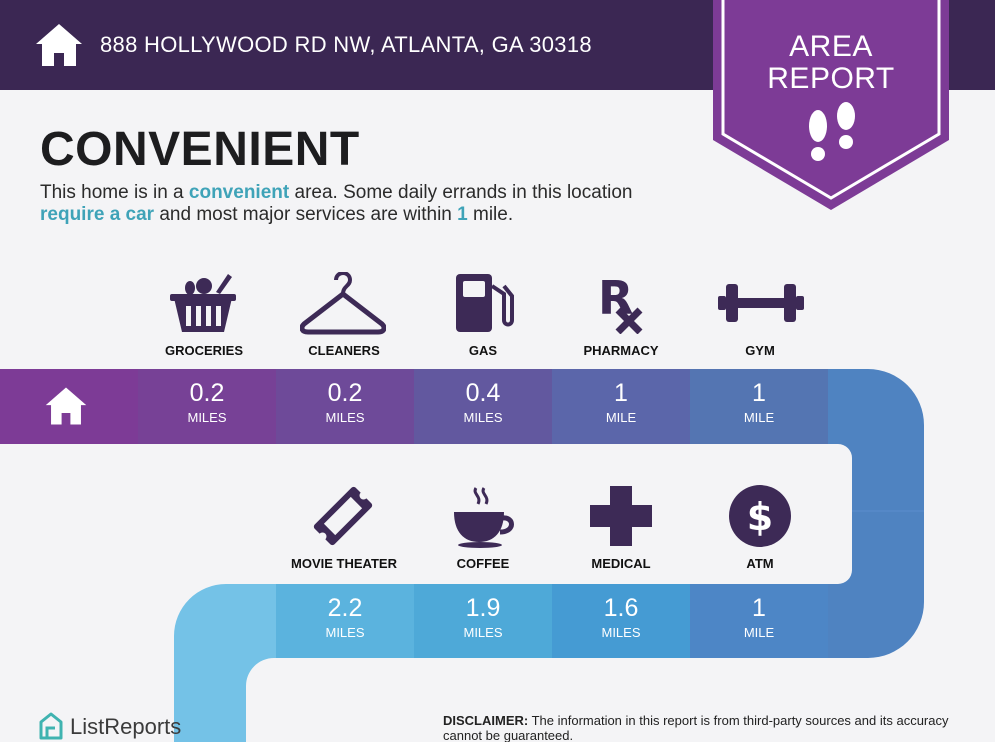  What do you see at coordinates (484, 517) in the screenshot?
I see `coffee-cup-icon` at bounding box center [484, 517].